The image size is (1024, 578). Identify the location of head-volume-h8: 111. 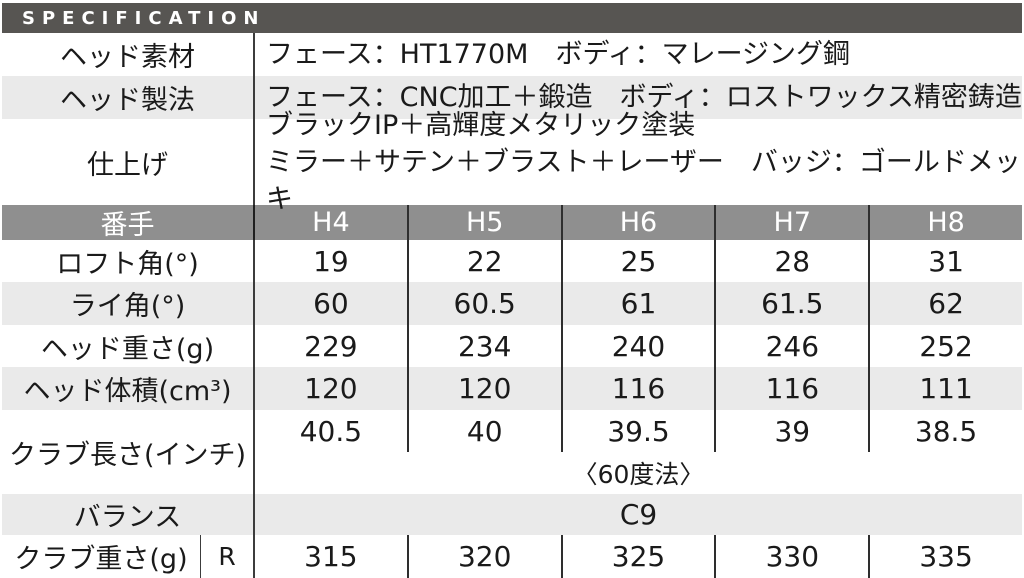
(945, 388).